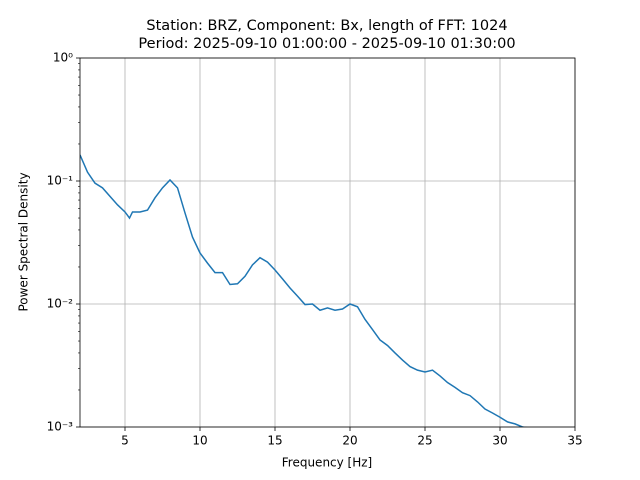 The width and height of the screenshot is (640, 480). I want to click on y-tick-label: 10⁻³, so click(60, 427).